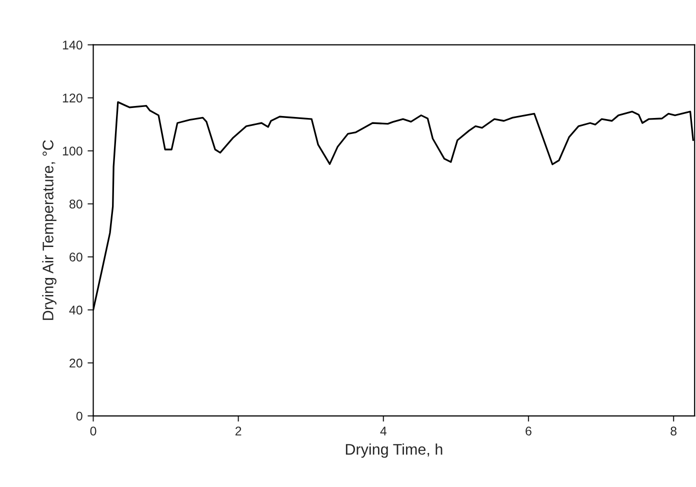 Image resolution: width=696 pixels, height=487 pixels. What do you see at coordinates (93, 431) in the screenshot?
I see `x-tick-label: 0` at bounding box center [93, 431].